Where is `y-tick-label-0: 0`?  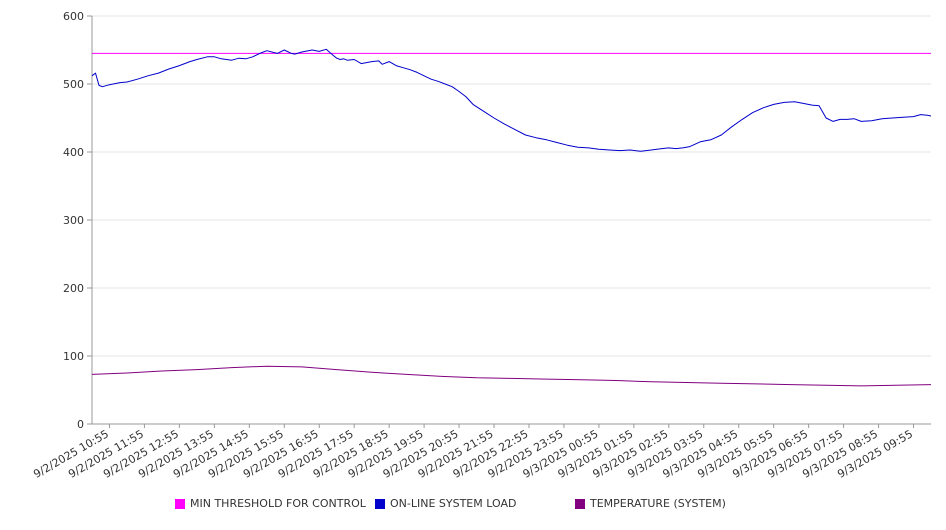 y-tick-label-0: 0 is located at coordinates (80, 424).